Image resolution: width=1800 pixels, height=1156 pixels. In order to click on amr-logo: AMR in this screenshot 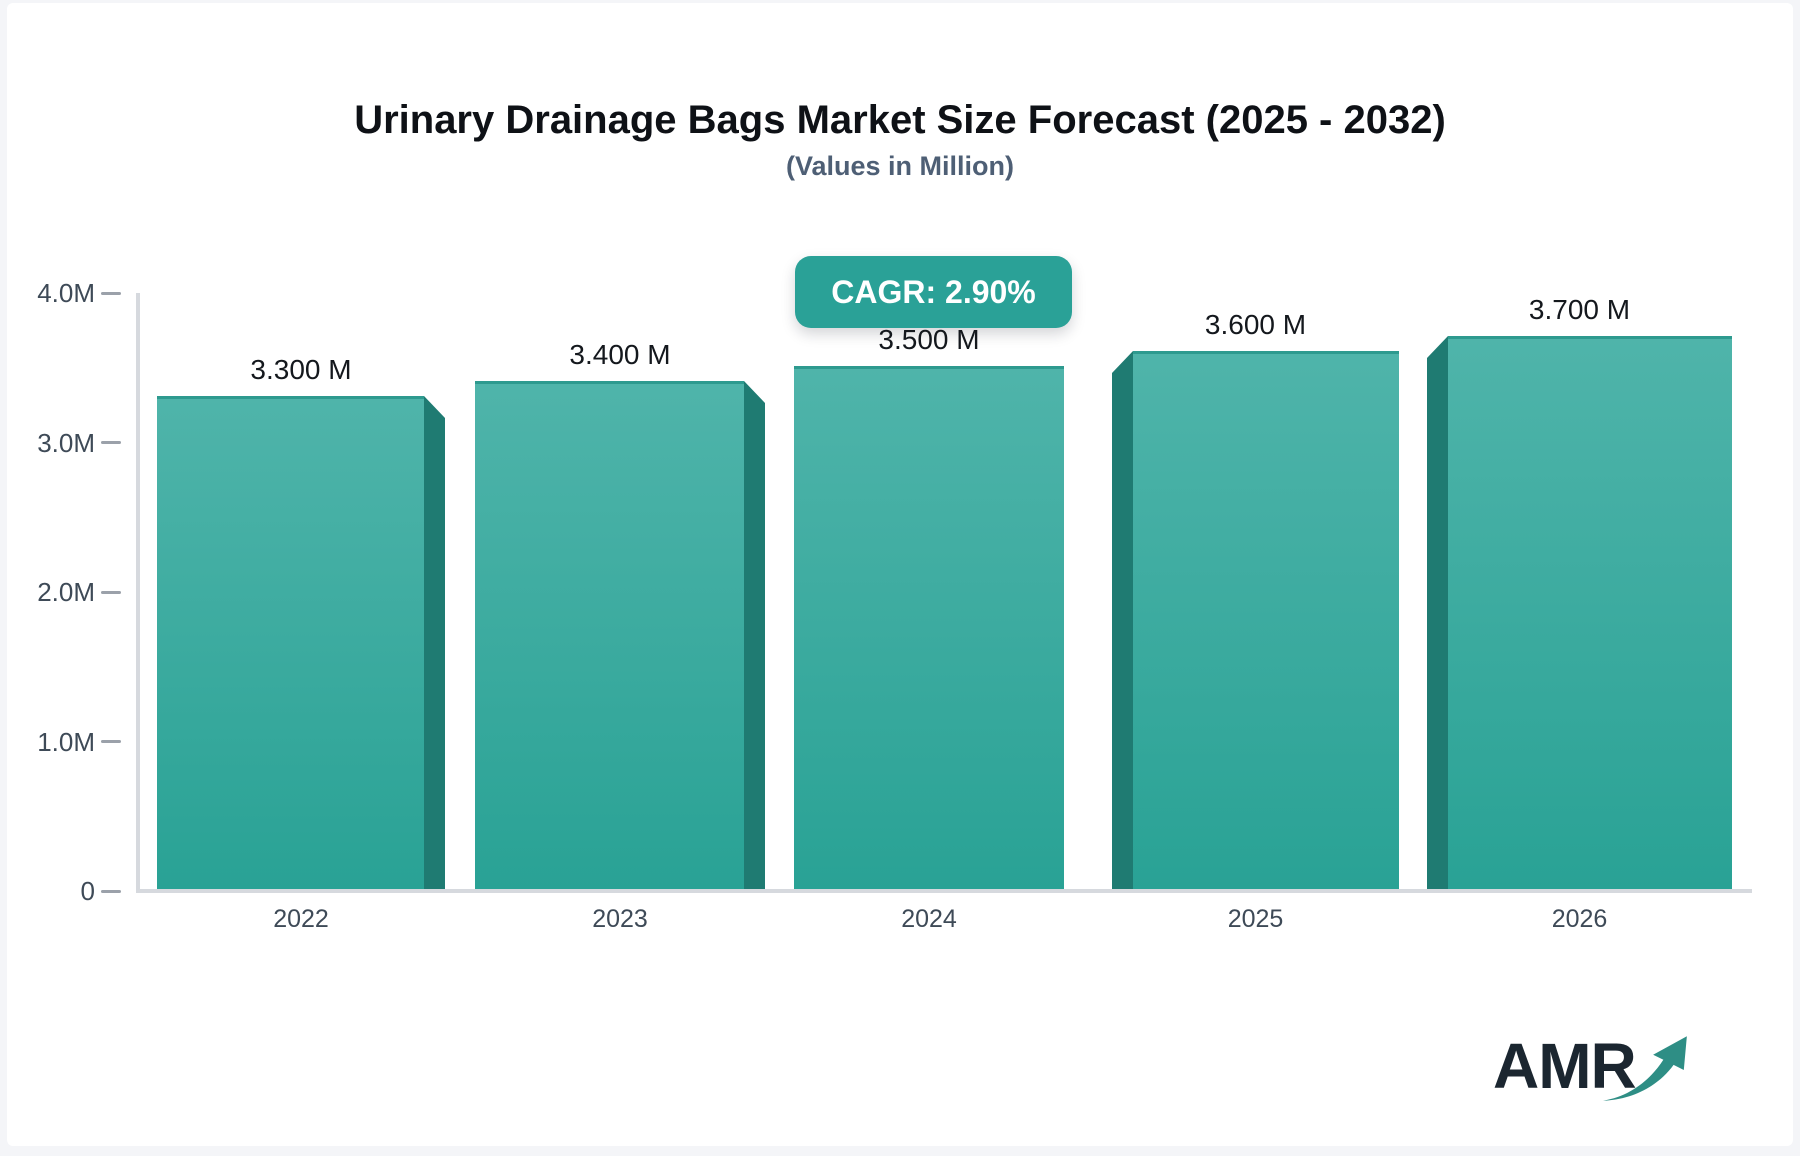, I will do `click(1593, 1070)`.